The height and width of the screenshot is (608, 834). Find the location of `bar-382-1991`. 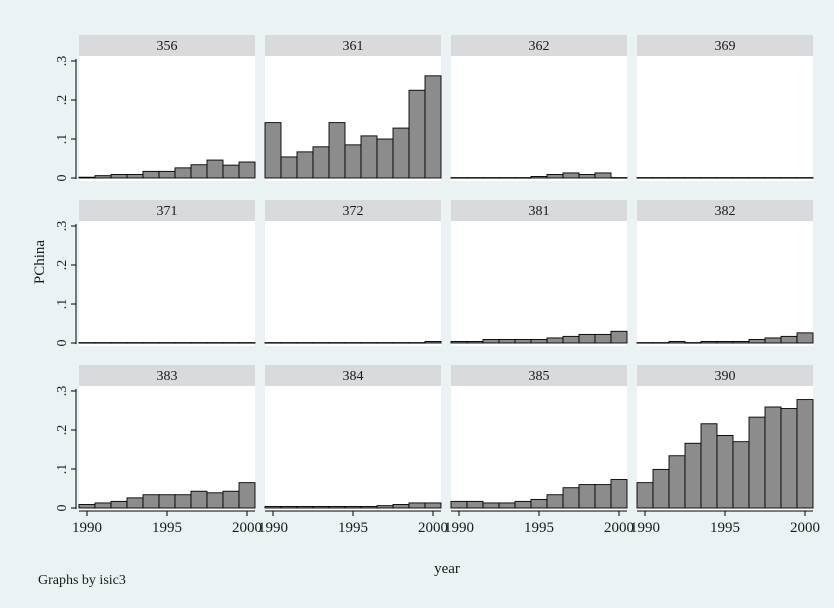

bar-382-1991 is located at coordinates (661, 343).